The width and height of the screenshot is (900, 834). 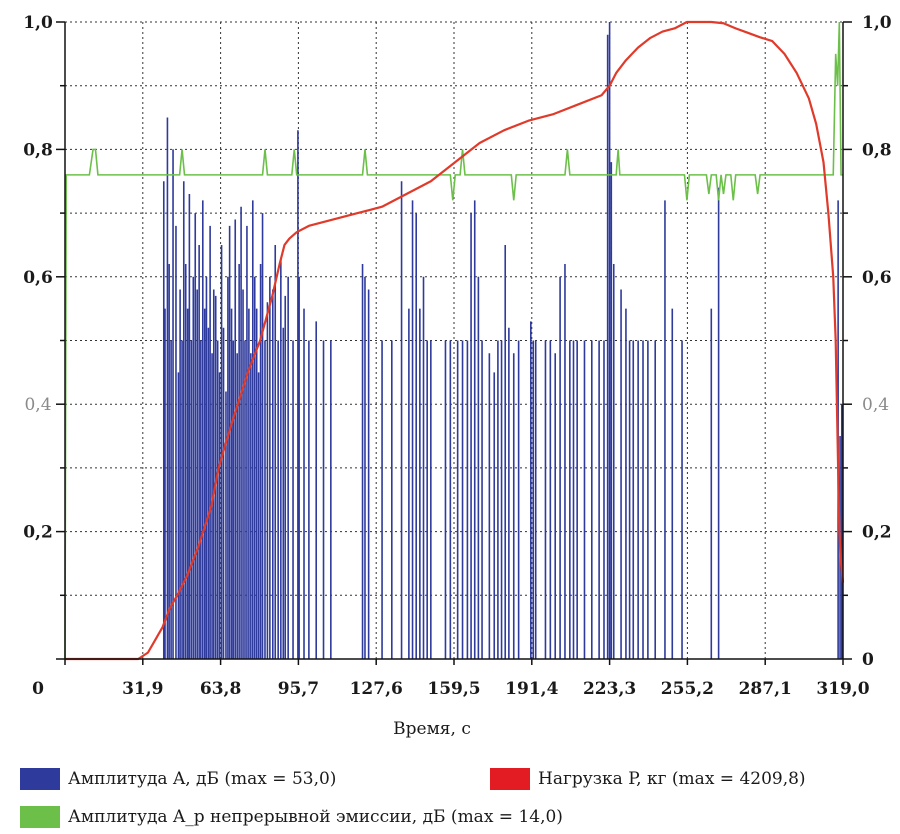 I want to click on y-tick-labels-right: 0 0,2 0,4 0,6 0,8 1,0, so click(x=877, y=341).